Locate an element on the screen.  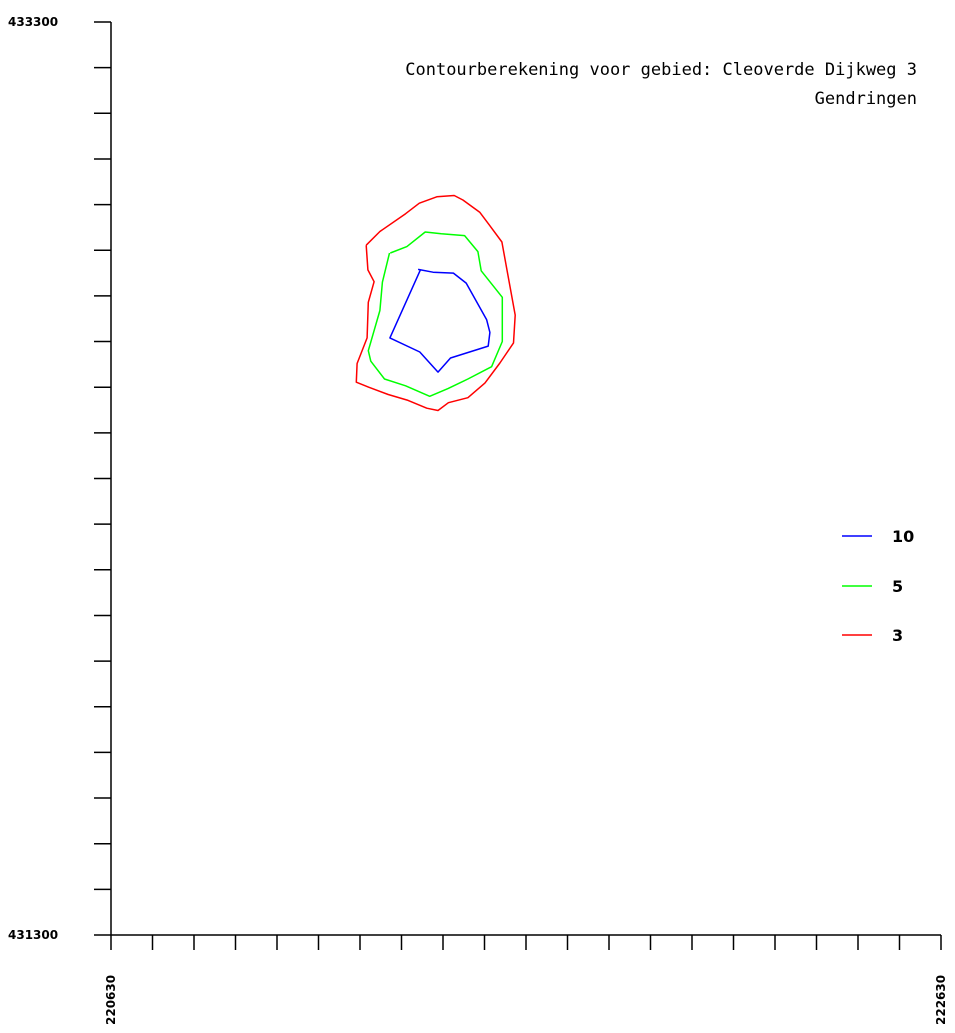
legend-label-10: 10 is located at coordinates (903, 536).